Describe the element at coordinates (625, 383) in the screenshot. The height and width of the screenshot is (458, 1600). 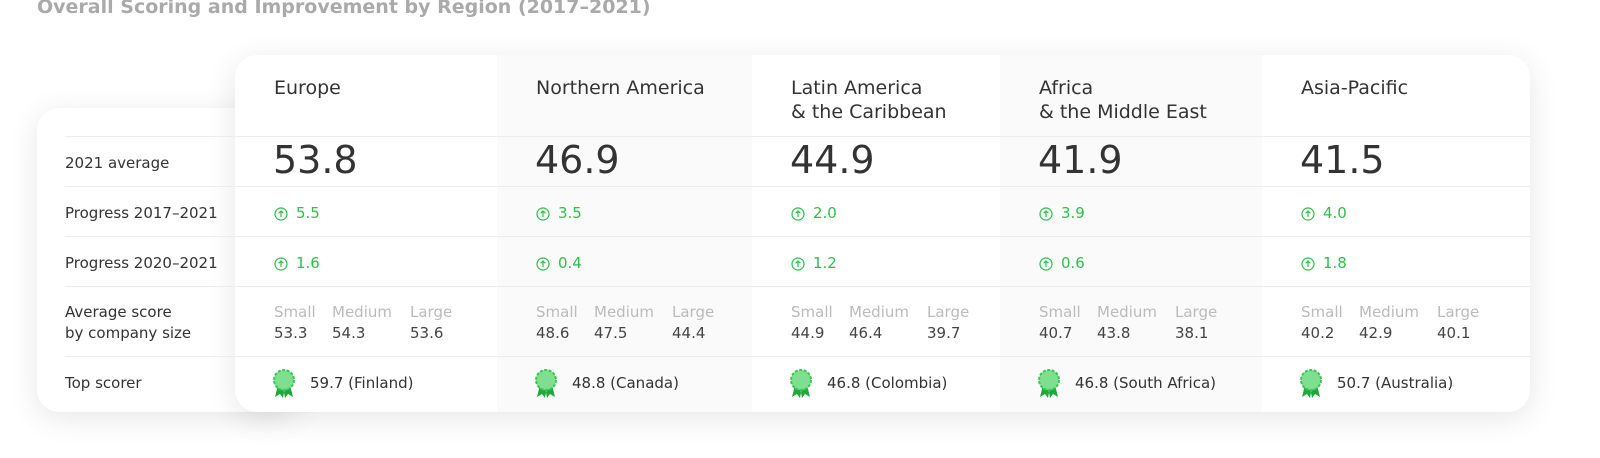
I see `top-scorer: 48.8 (Canada)` at that location.